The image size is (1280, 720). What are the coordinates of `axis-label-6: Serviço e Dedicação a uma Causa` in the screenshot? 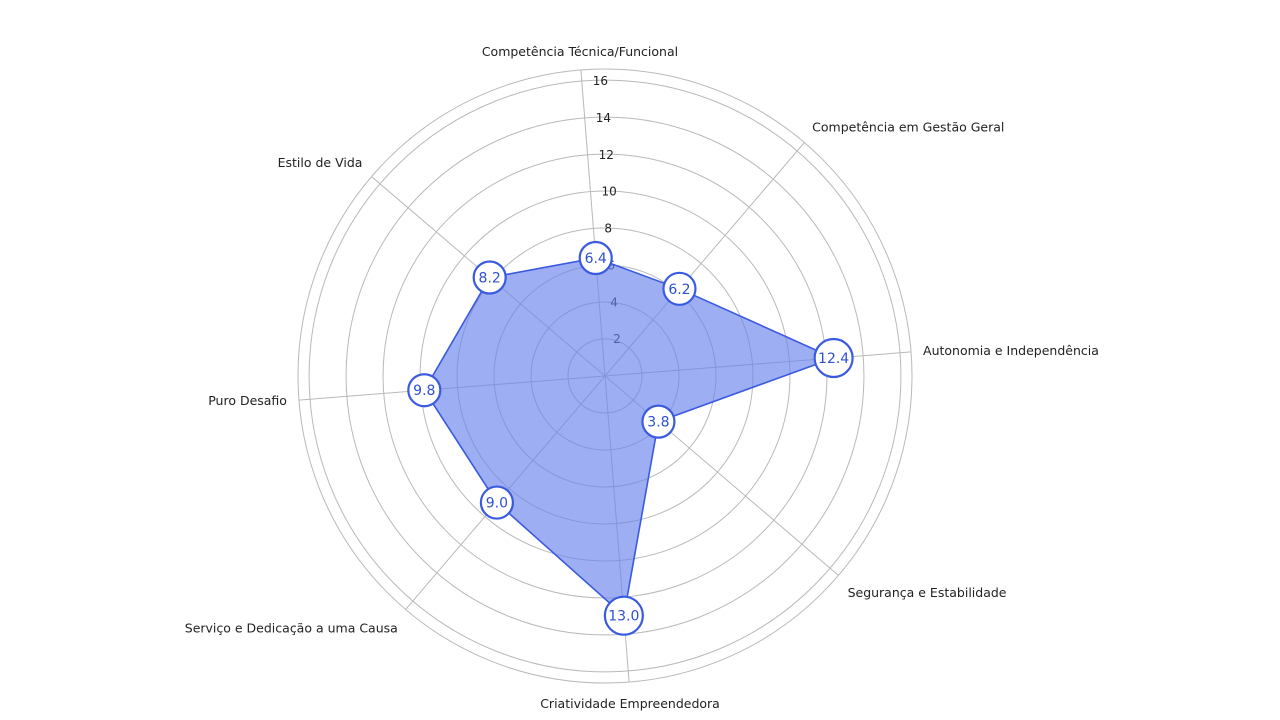 It's located at (291, 628).